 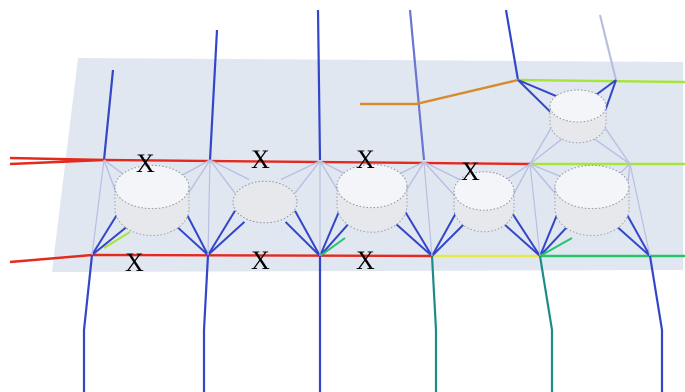 What do you see at coordinates (601, 81) in the screenshot?
I see `upper-rail` at bounding box center [601, 81].